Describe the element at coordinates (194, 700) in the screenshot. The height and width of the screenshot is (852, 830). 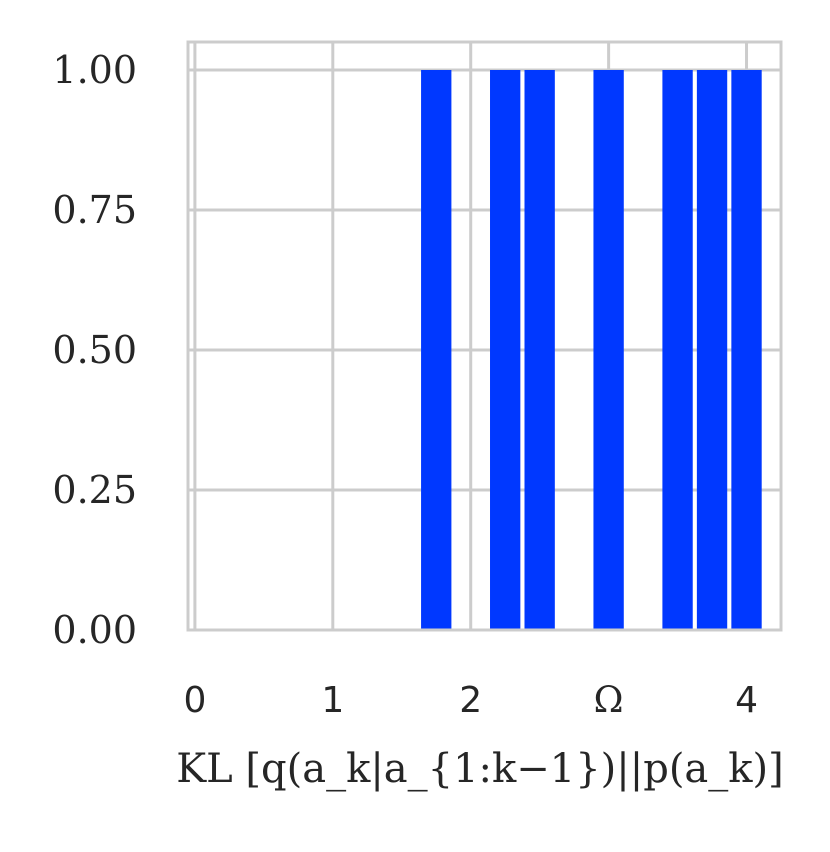
I see `x-tick-label-0: 0` at that location.